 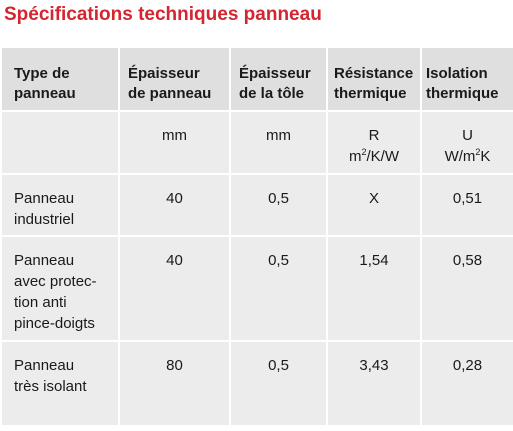 I want to click on row-type-line: avec protec-, so click(x=55, y=281).